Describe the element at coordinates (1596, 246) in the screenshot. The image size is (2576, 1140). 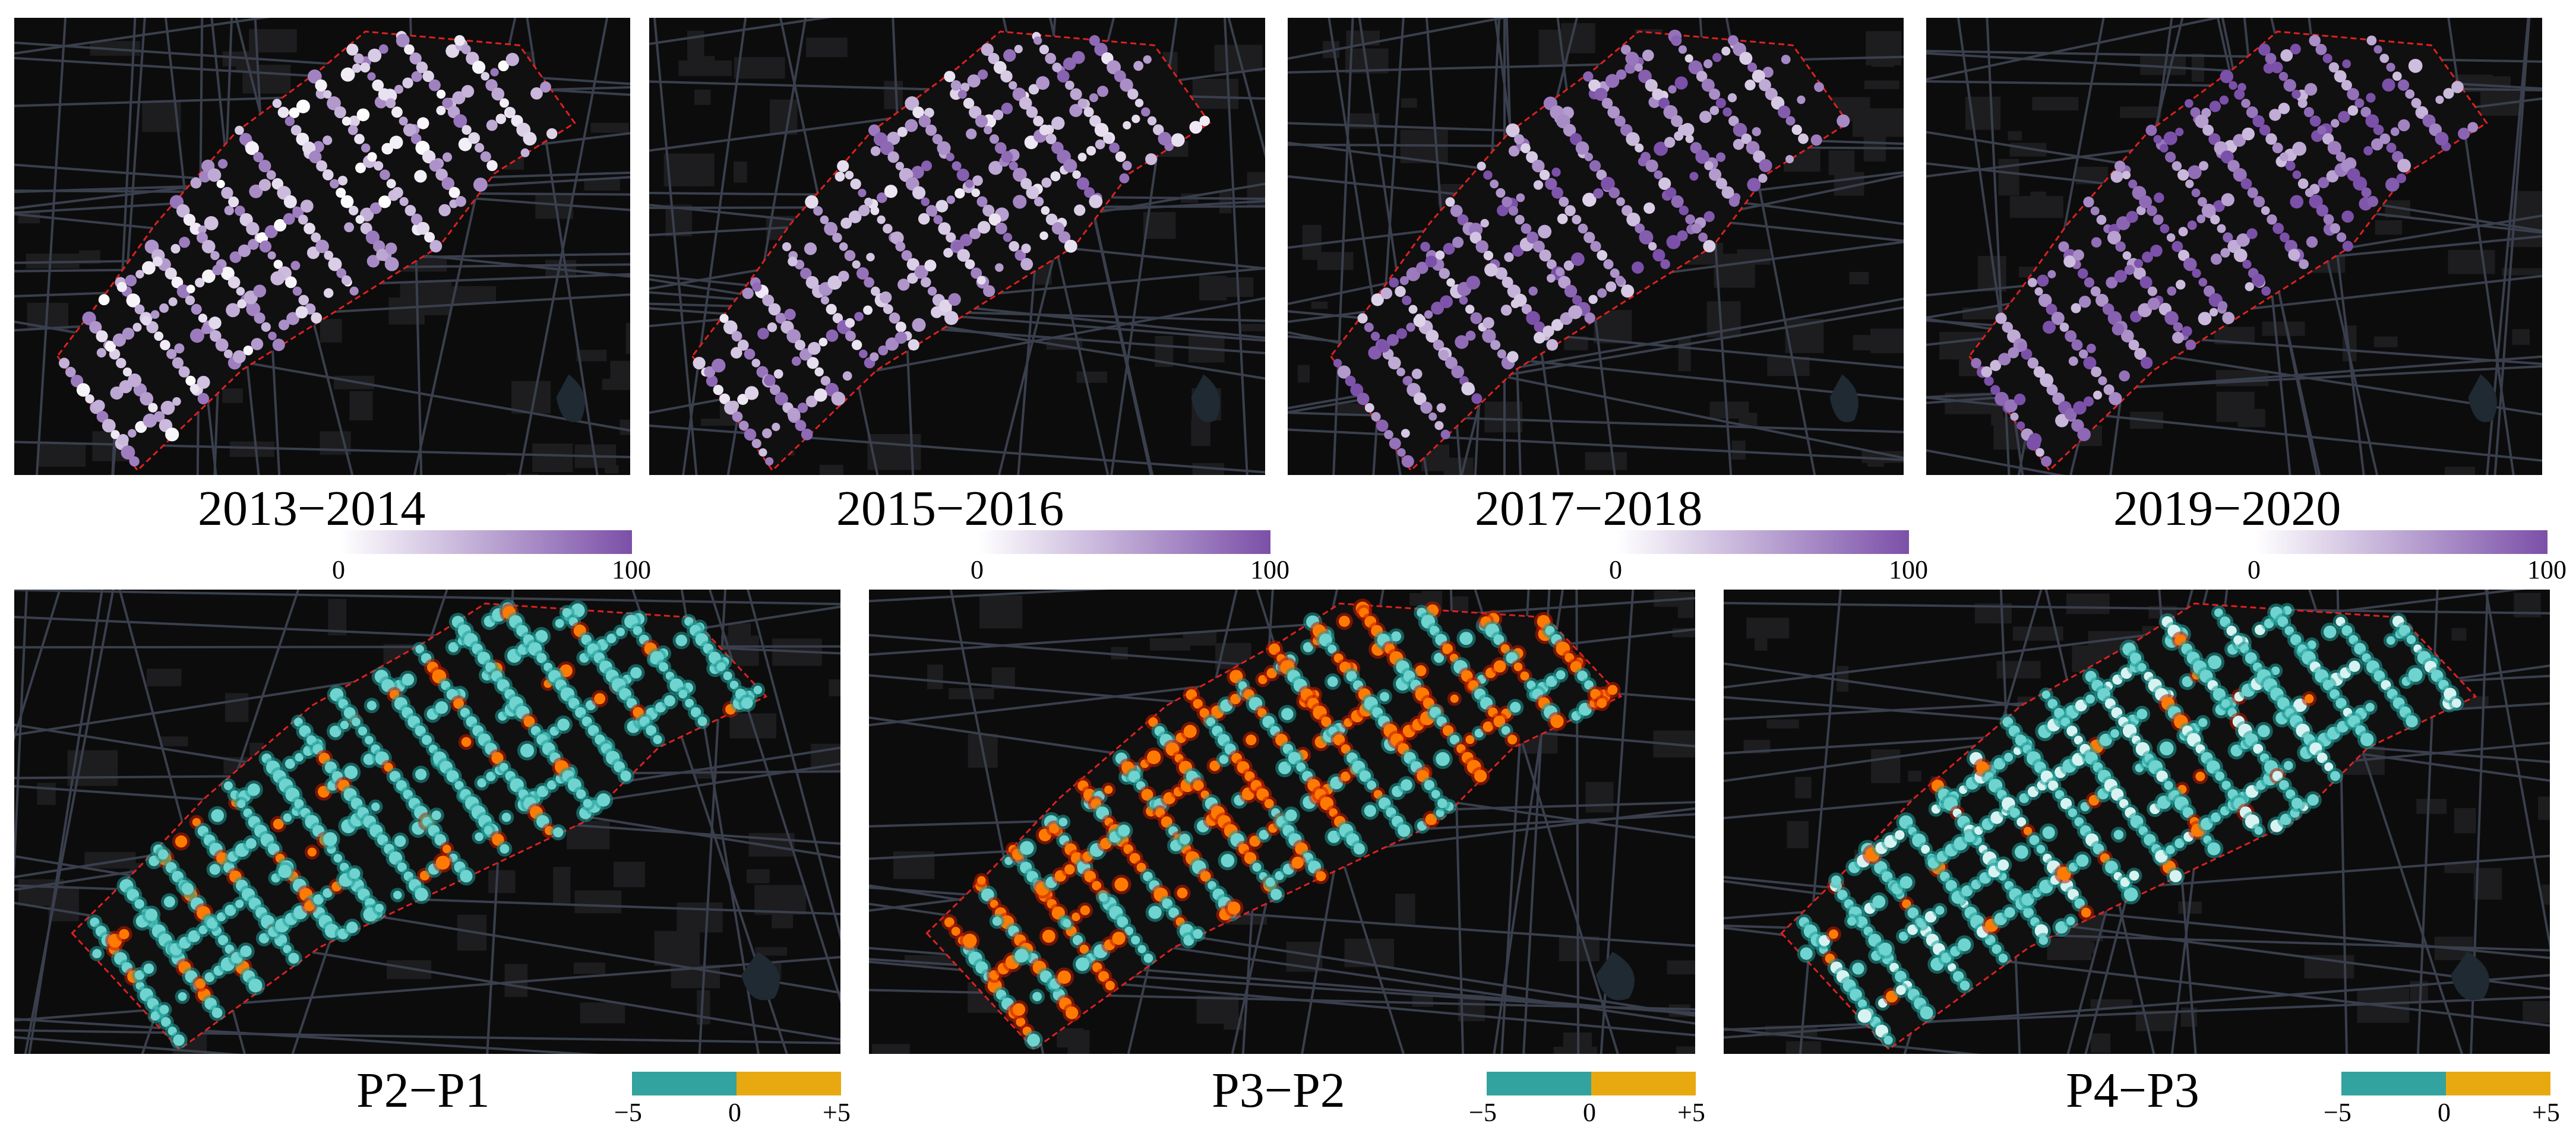
I see `map-panel-2017-2018` at that location.